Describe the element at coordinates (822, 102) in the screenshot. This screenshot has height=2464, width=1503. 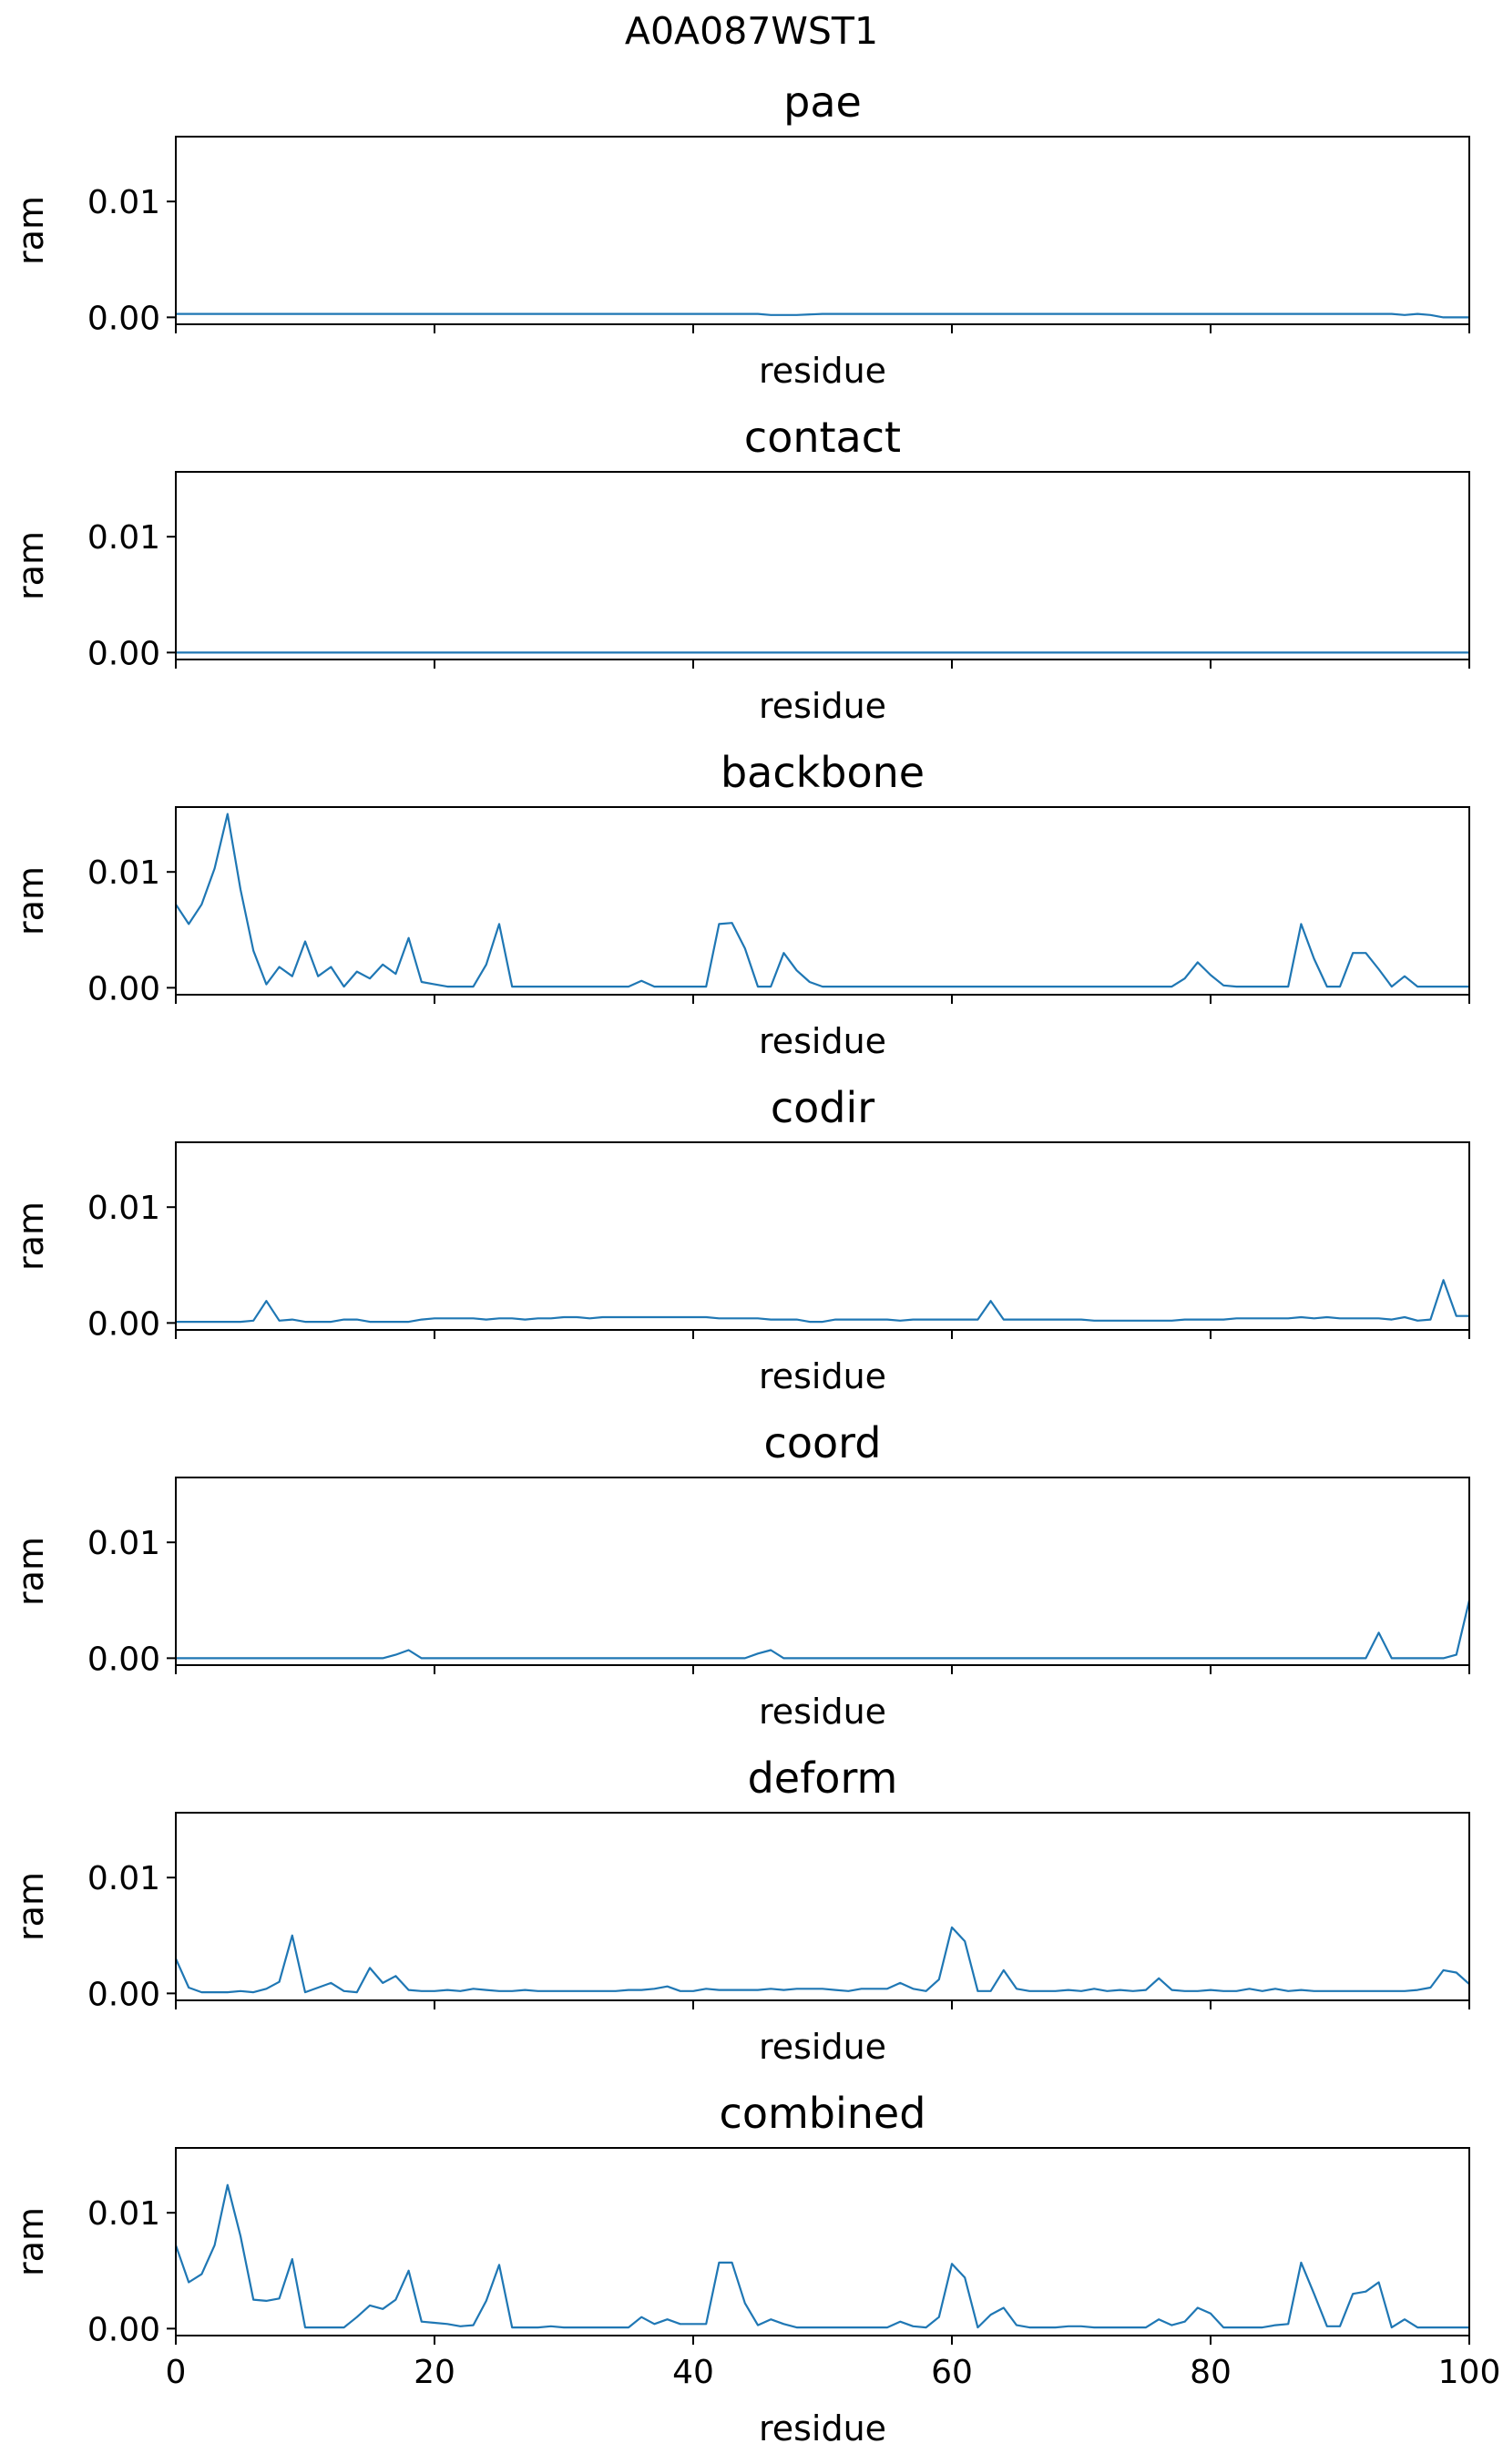
I see `subplot-title: pae` at that location.